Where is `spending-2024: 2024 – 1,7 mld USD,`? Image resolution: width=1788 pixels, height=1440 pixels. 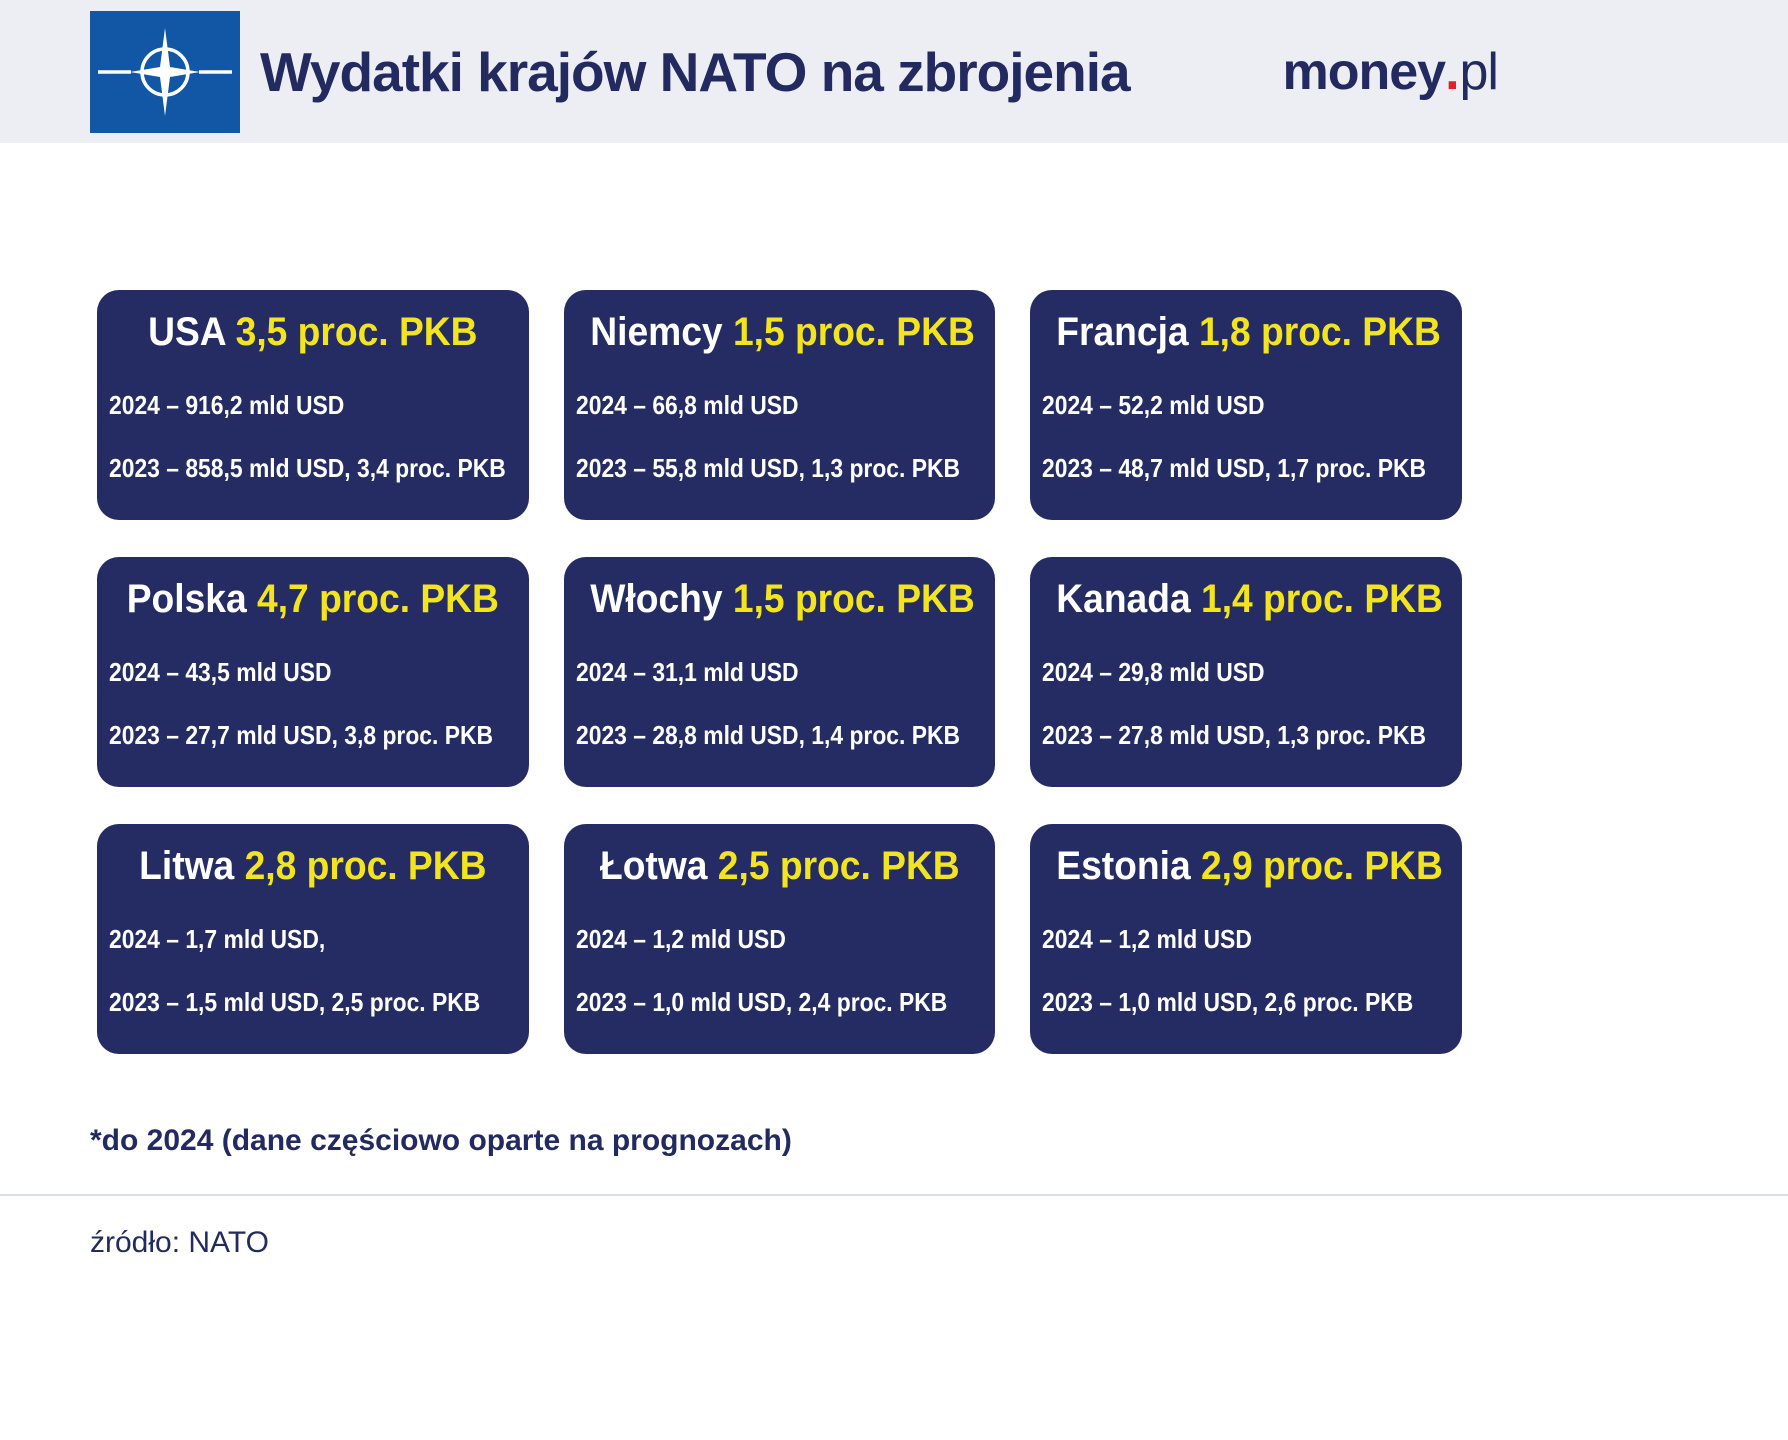 spending-2024: 2024 – 1,7 mld USD, is located at coordinates (217, 939).